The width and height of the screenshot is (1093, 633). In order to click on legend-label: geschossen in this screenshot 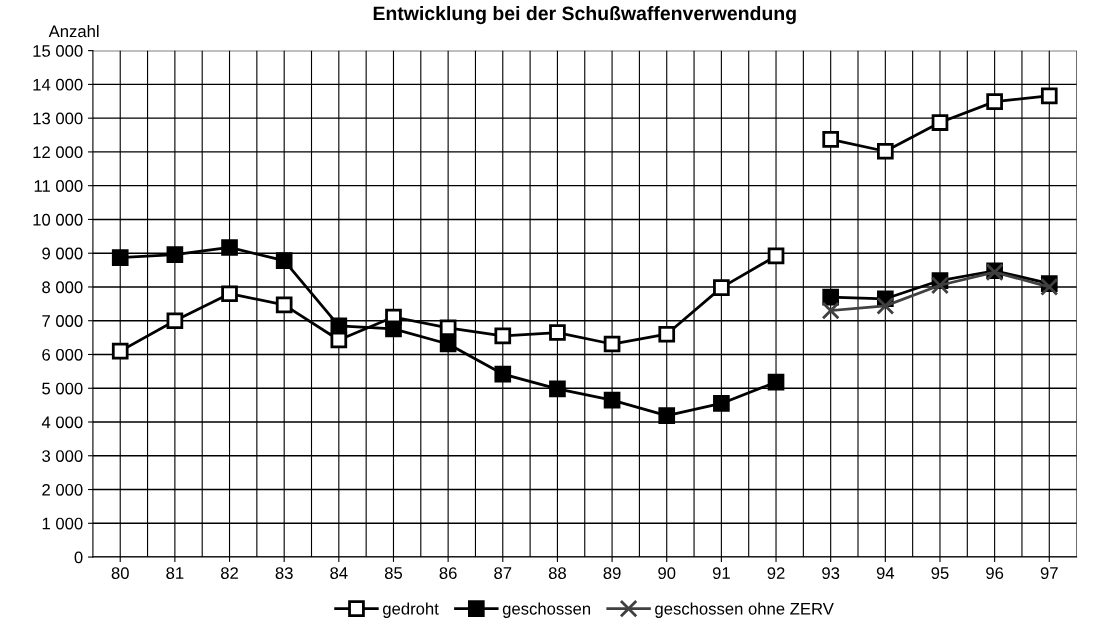, I will do `click(546, 610)`.